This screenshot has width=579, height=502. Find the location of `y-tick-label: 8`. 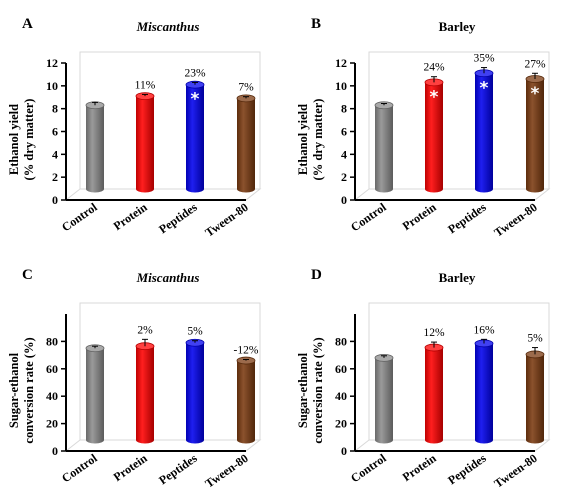

y-tick-label: 8 is located at coordinates (55, 109).